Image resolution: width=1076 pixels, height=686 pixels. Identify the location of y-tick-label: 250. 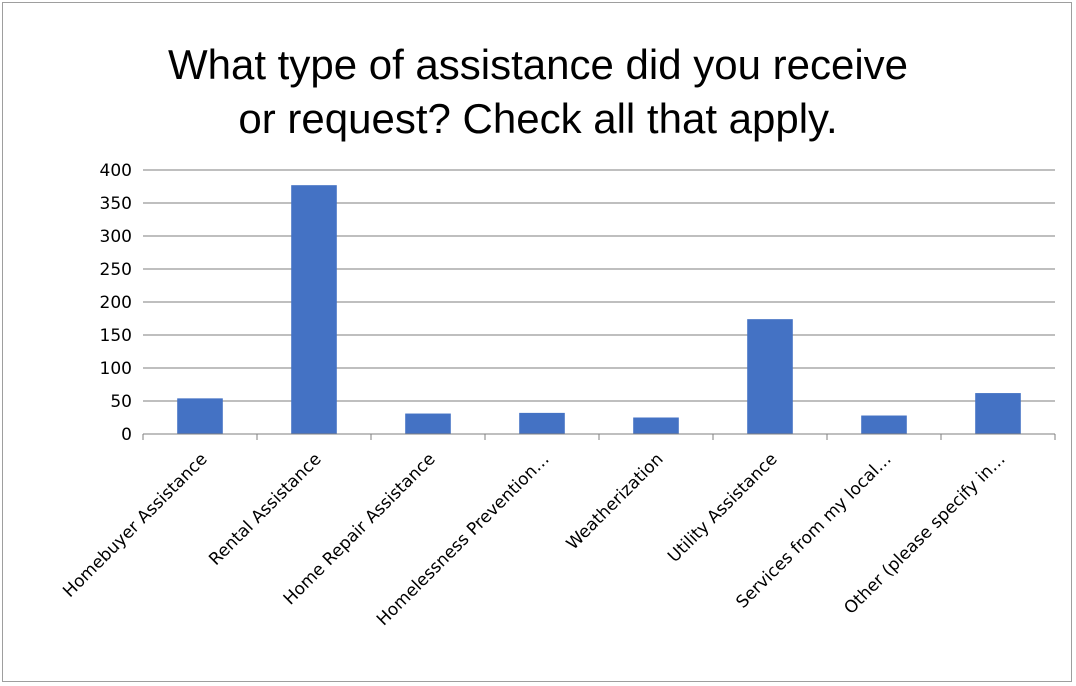
(116, 270).